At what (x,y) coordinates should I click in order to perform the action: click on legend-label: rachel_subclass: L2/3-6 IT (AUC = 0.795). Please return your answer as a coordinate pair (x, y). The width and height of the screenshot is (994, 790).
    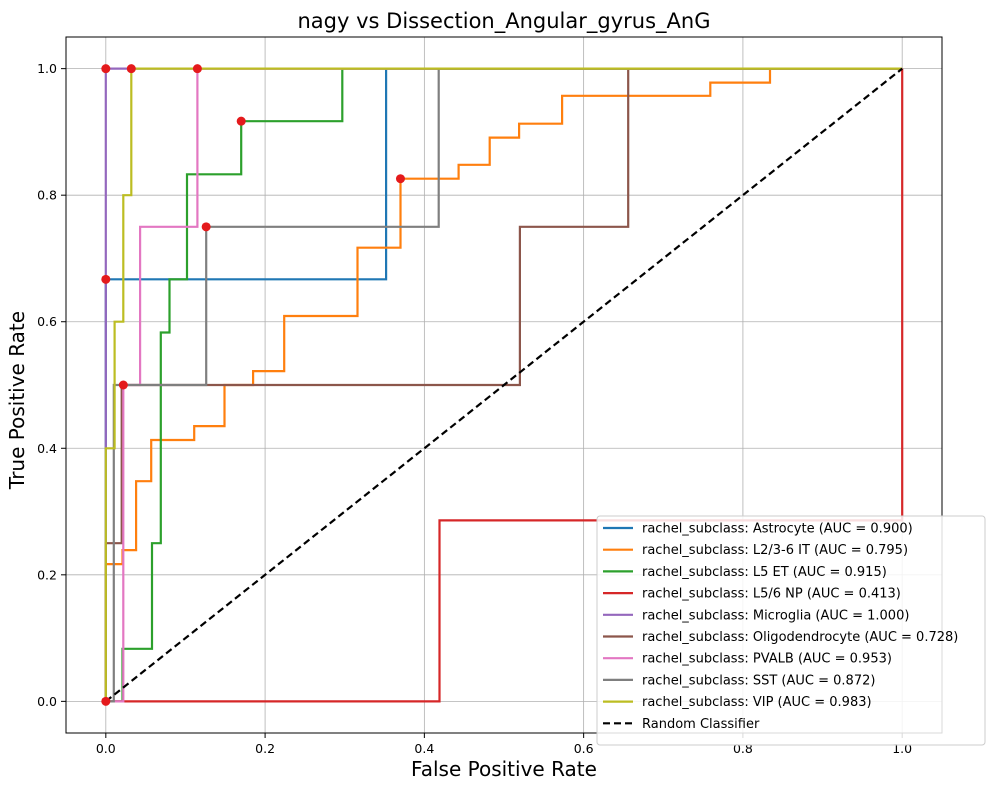
    Looking at the image, I should click on (775, 550).